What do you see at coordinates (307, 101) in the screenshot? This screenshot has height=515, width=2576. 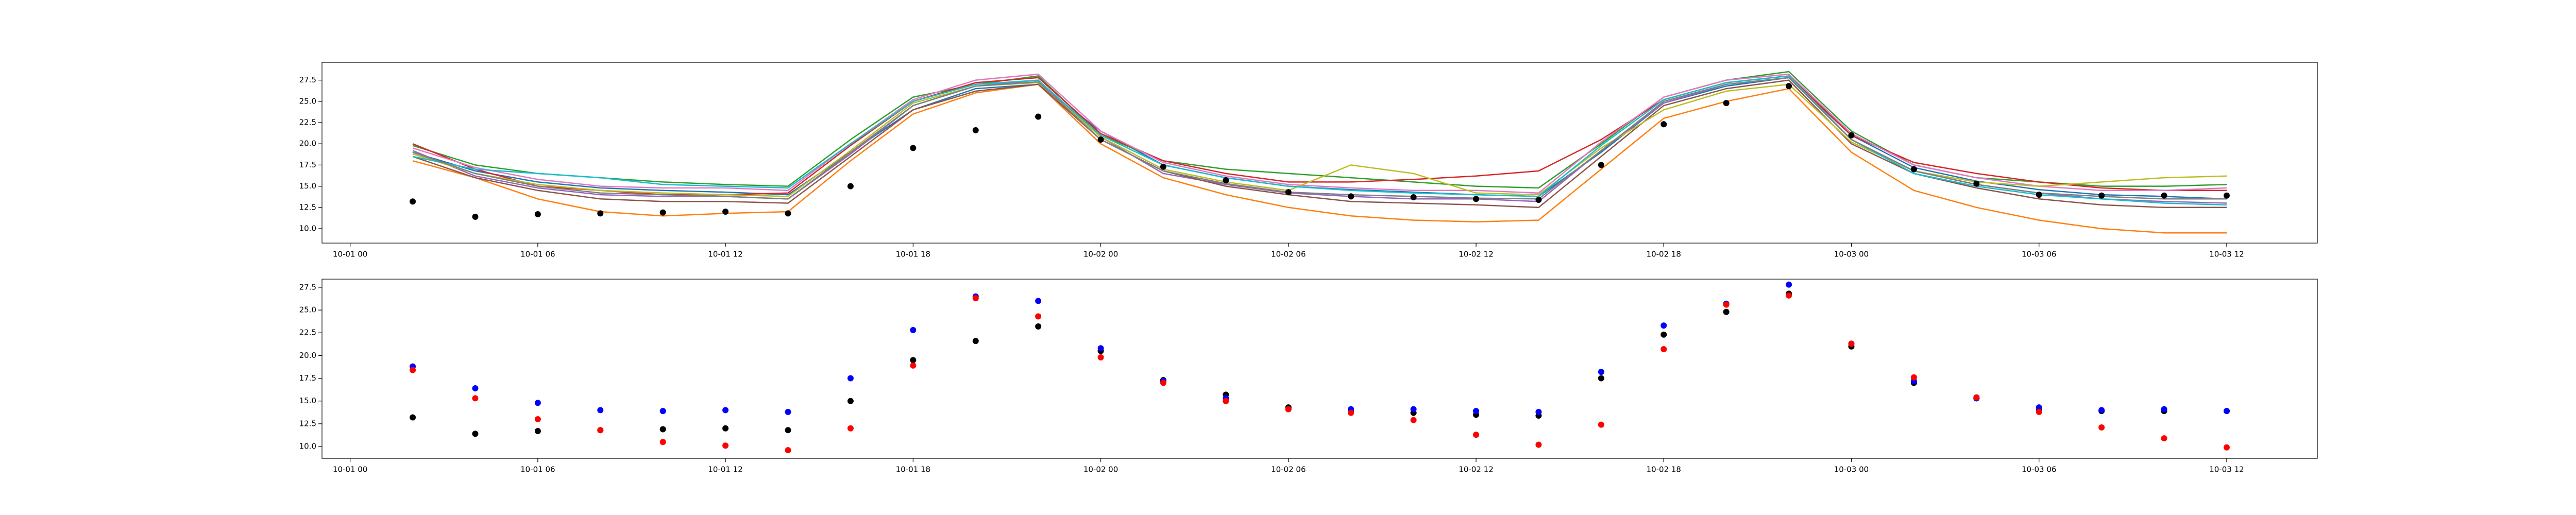 I see `y-tick-label: 25.0` at bounding box center [307, 101].